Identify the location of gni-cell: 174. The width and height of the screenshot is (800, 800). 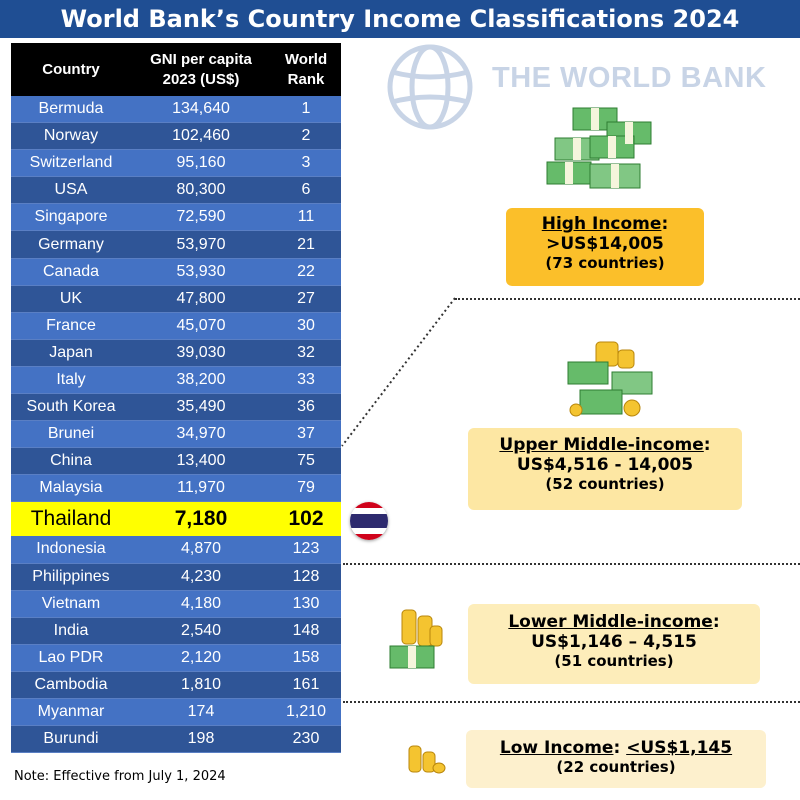
(201, 712).